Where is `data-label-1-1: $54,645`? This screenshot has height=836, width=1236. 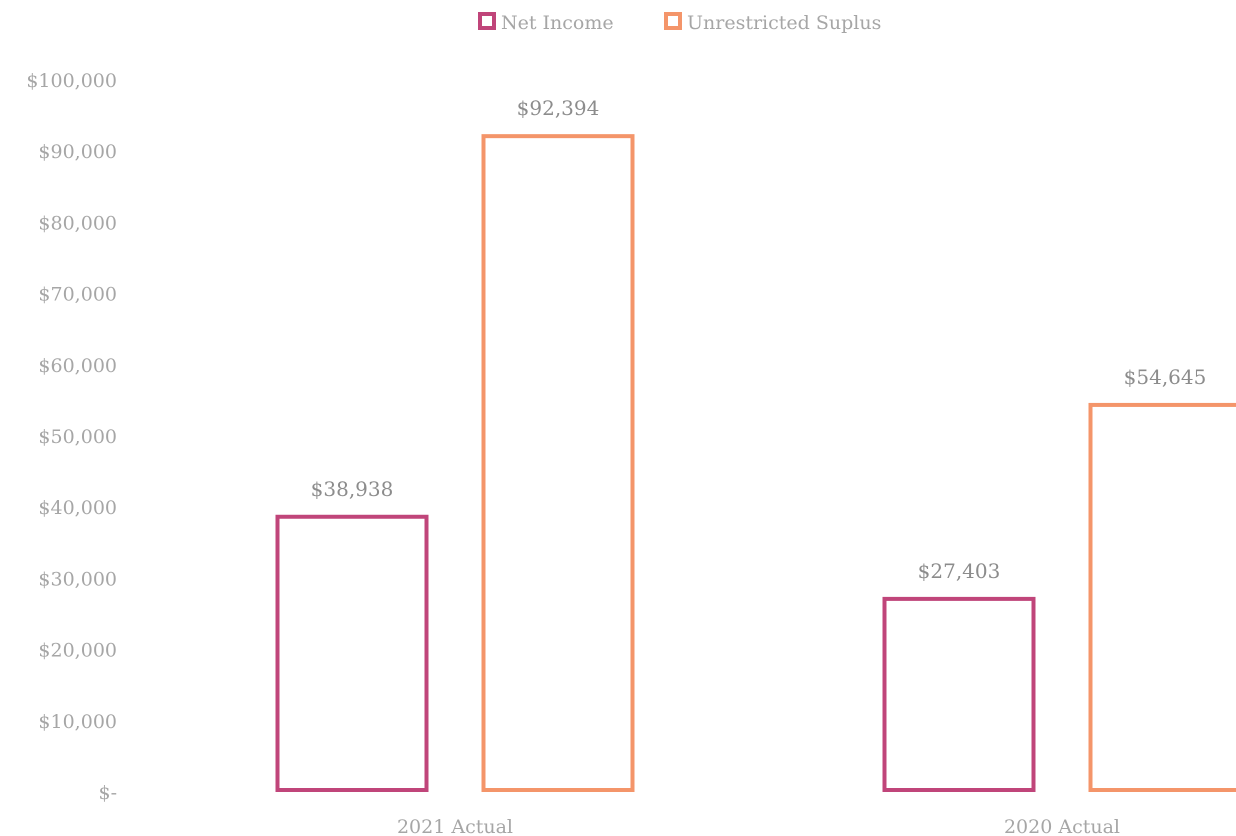
data-label-1-1: $54,645 is located at coordinates (1165, 377).